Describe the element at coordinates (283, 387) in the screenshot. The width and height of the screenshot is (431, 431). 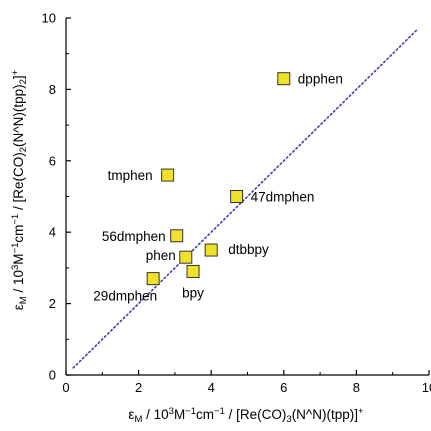
I see `x-tick-label: 6` at that location.